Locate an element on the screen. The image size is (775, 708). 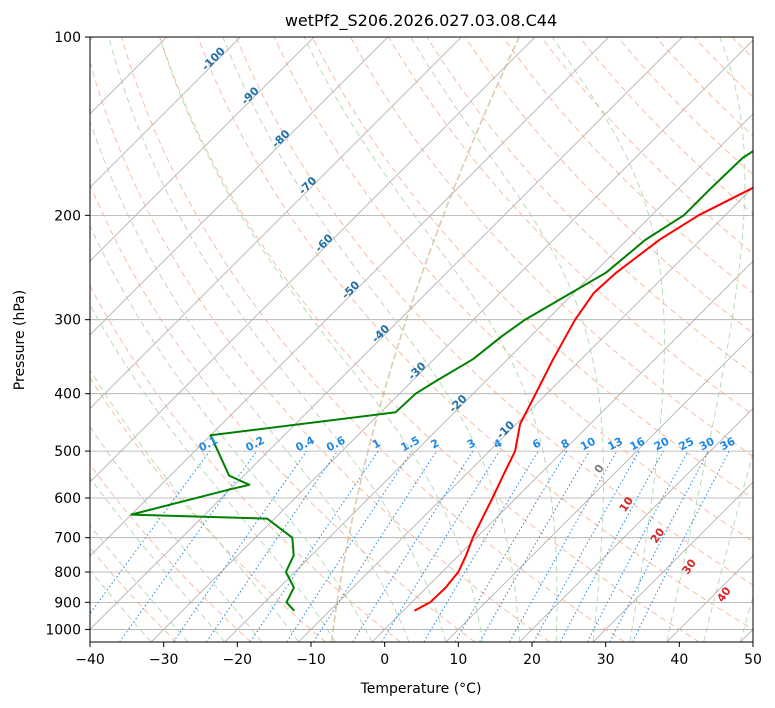
mixing-ratio-label: 30 is located at coordinates (707, 444).